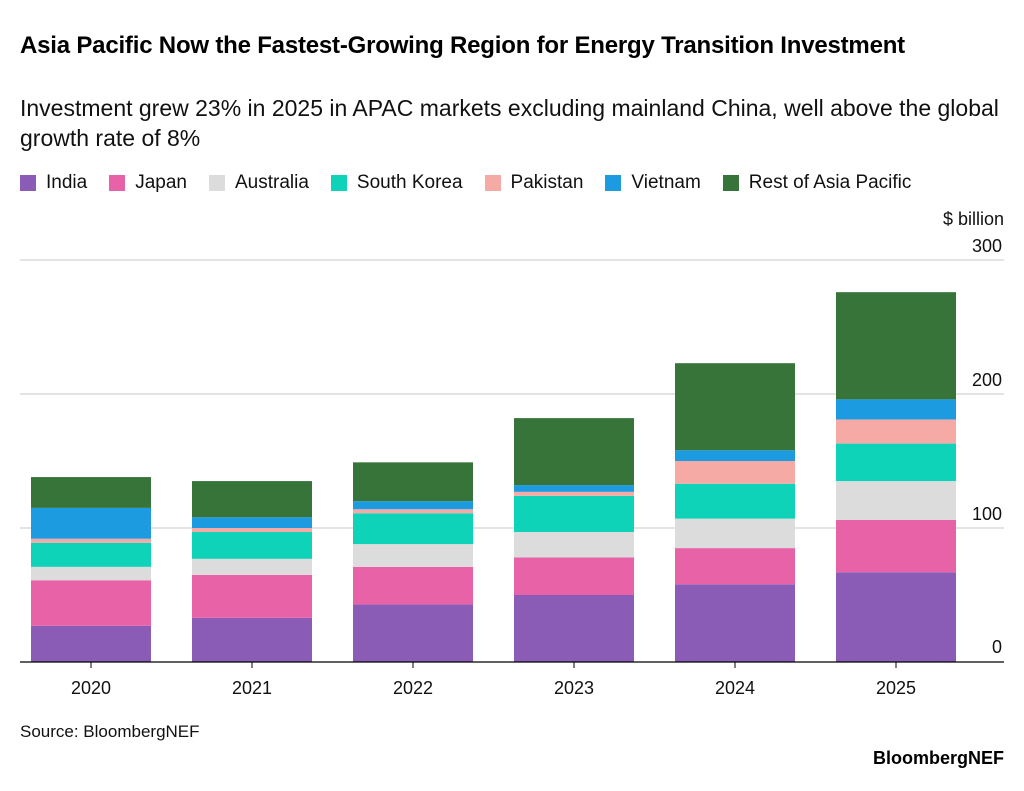 The image size is (1024, 791). What do you see at coordinates (896, 346) in the screenshot?
I see `bar-segment-rest-of-asia-pacific-2025` at bounding box center [896, 346].